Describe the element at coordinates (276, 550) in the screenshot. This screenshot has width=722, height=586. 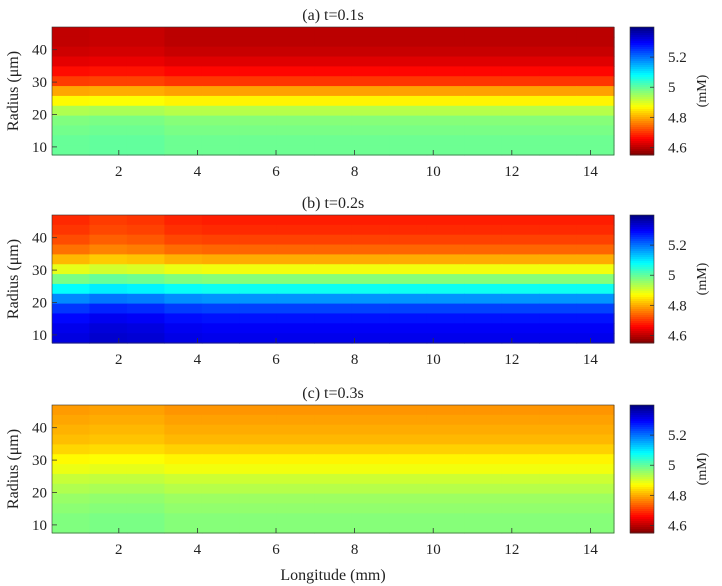
I see `x-tick-label: 6` at that location.